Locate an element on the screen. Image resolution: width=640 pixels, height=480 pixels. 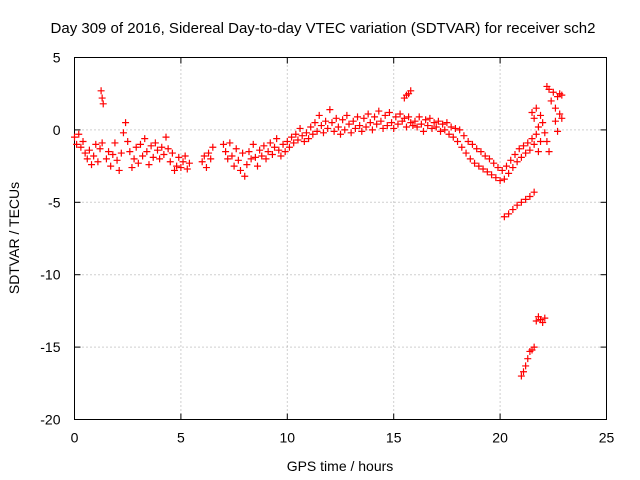
x-tick-label: 10 is located at coordinates (288, 438).